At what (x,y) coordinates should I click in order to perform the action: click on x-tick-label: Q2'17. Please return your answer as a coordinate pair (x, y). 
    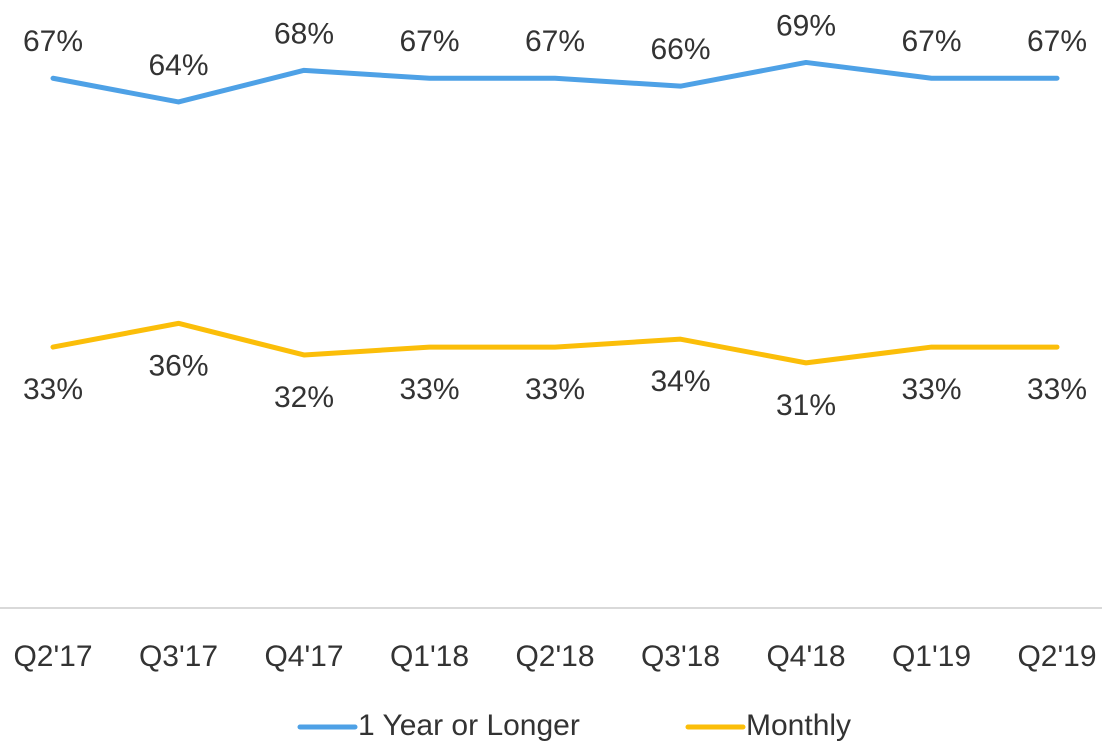
    Looking at the image, I should click on (52, 656).